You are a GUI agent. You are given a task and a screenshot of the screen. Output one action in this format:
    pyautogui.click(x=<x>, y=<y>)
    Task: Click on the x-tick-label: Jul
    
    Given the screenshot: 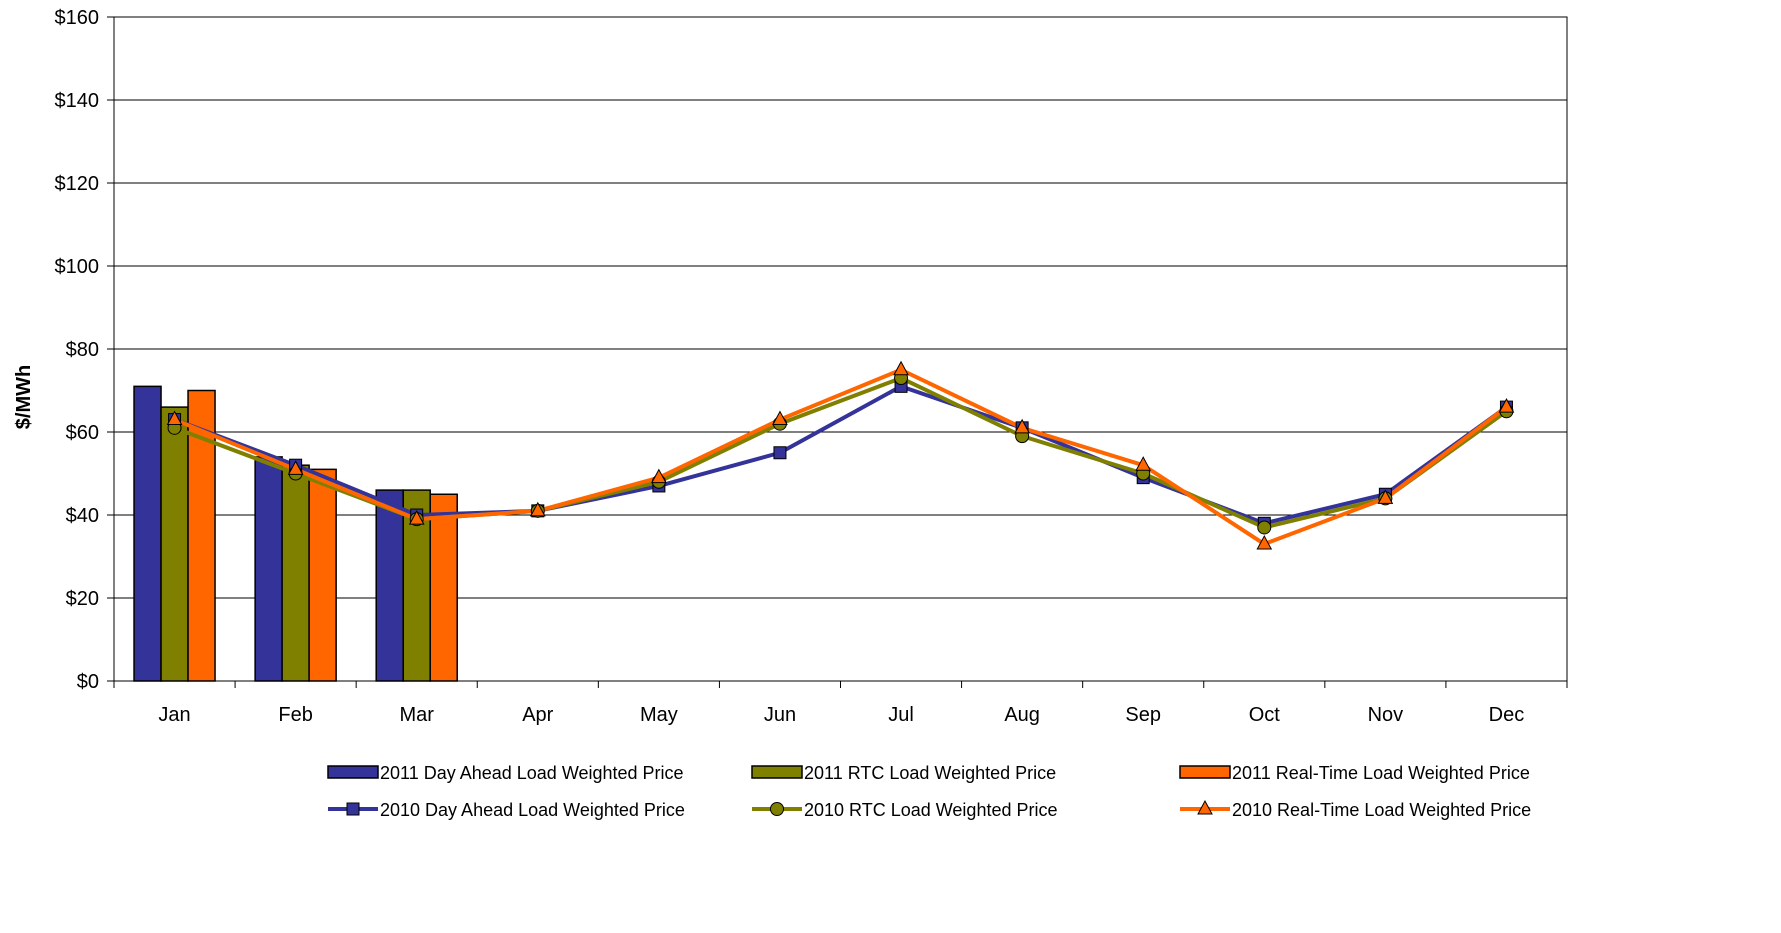 What is the action you would take?
    pyautogui.click(x=901, y=715)
    